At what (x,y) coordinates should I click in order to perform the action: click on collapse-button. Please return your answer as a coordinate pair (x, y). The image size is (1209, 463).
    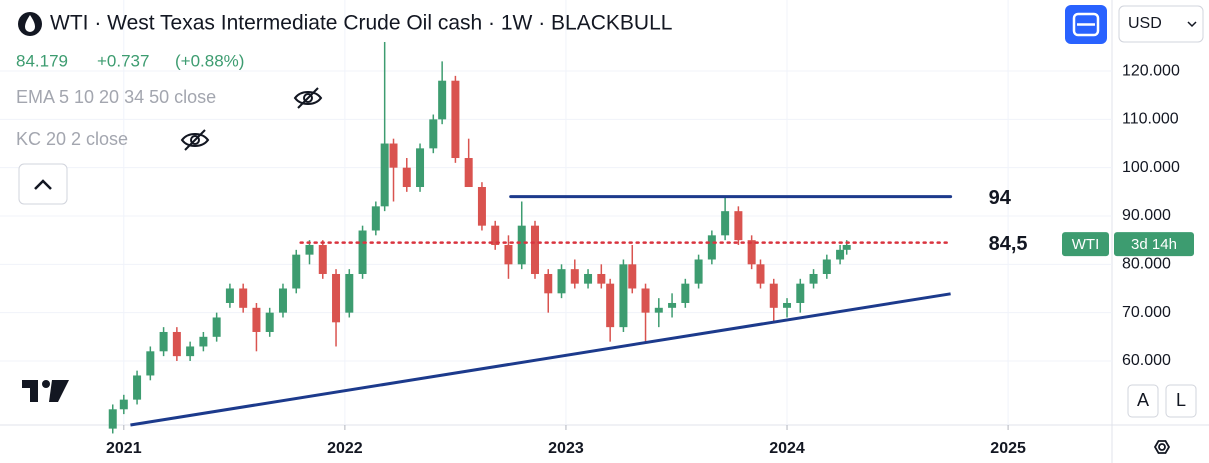
    Looking at the image, I should click on (43, 184).